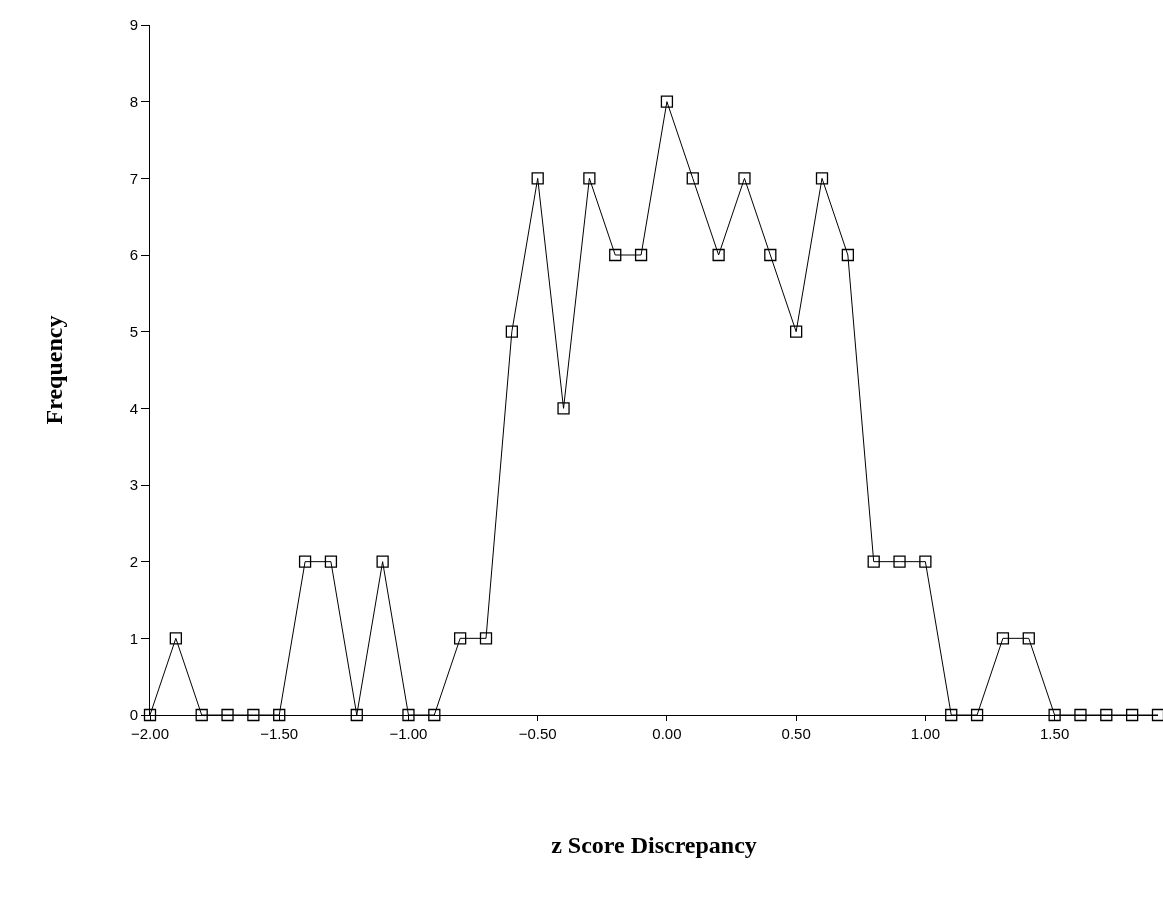 The image size is (1163, 902). What do you see at coordinates (408, 733) in the screenshot?
I see `x-tick-label: −1.00` at bounding box center [408, 733].